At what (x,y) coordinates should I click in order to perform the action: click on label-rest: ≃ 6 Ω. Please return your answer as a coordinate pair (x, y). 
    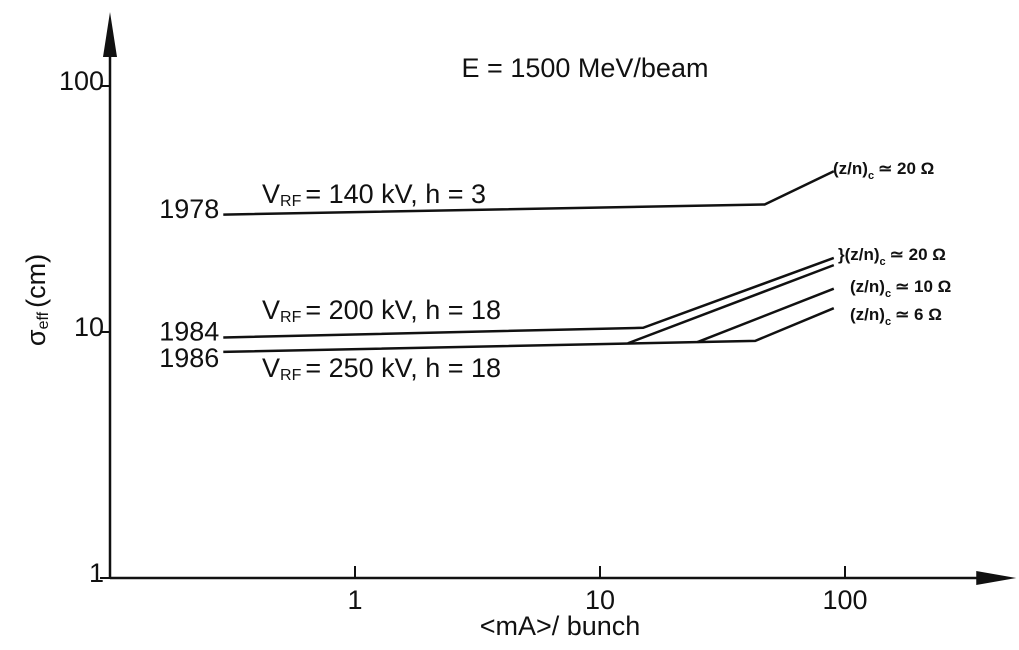
    Looking at the image, I should click on (918, 314).